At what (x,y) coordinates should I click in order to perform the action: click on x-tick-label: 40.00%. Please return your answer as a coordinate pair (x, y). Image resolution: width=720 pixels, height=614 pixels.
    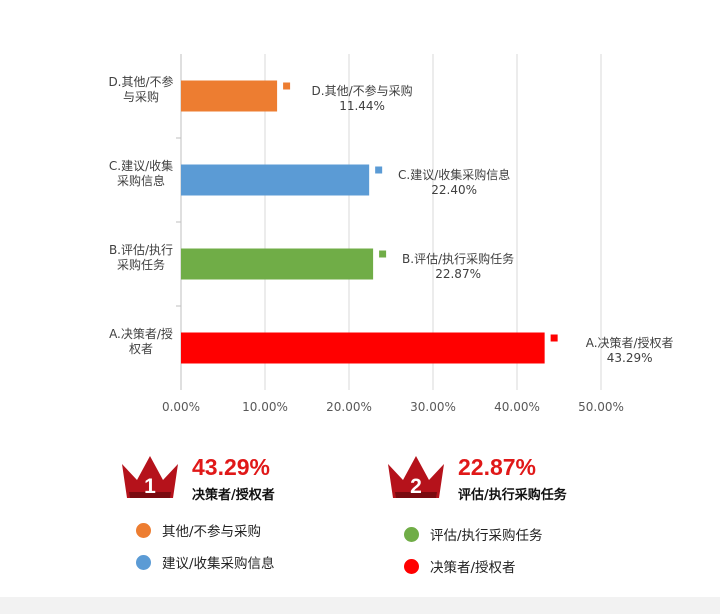
    Looking at the image, I should click on (517, 407).